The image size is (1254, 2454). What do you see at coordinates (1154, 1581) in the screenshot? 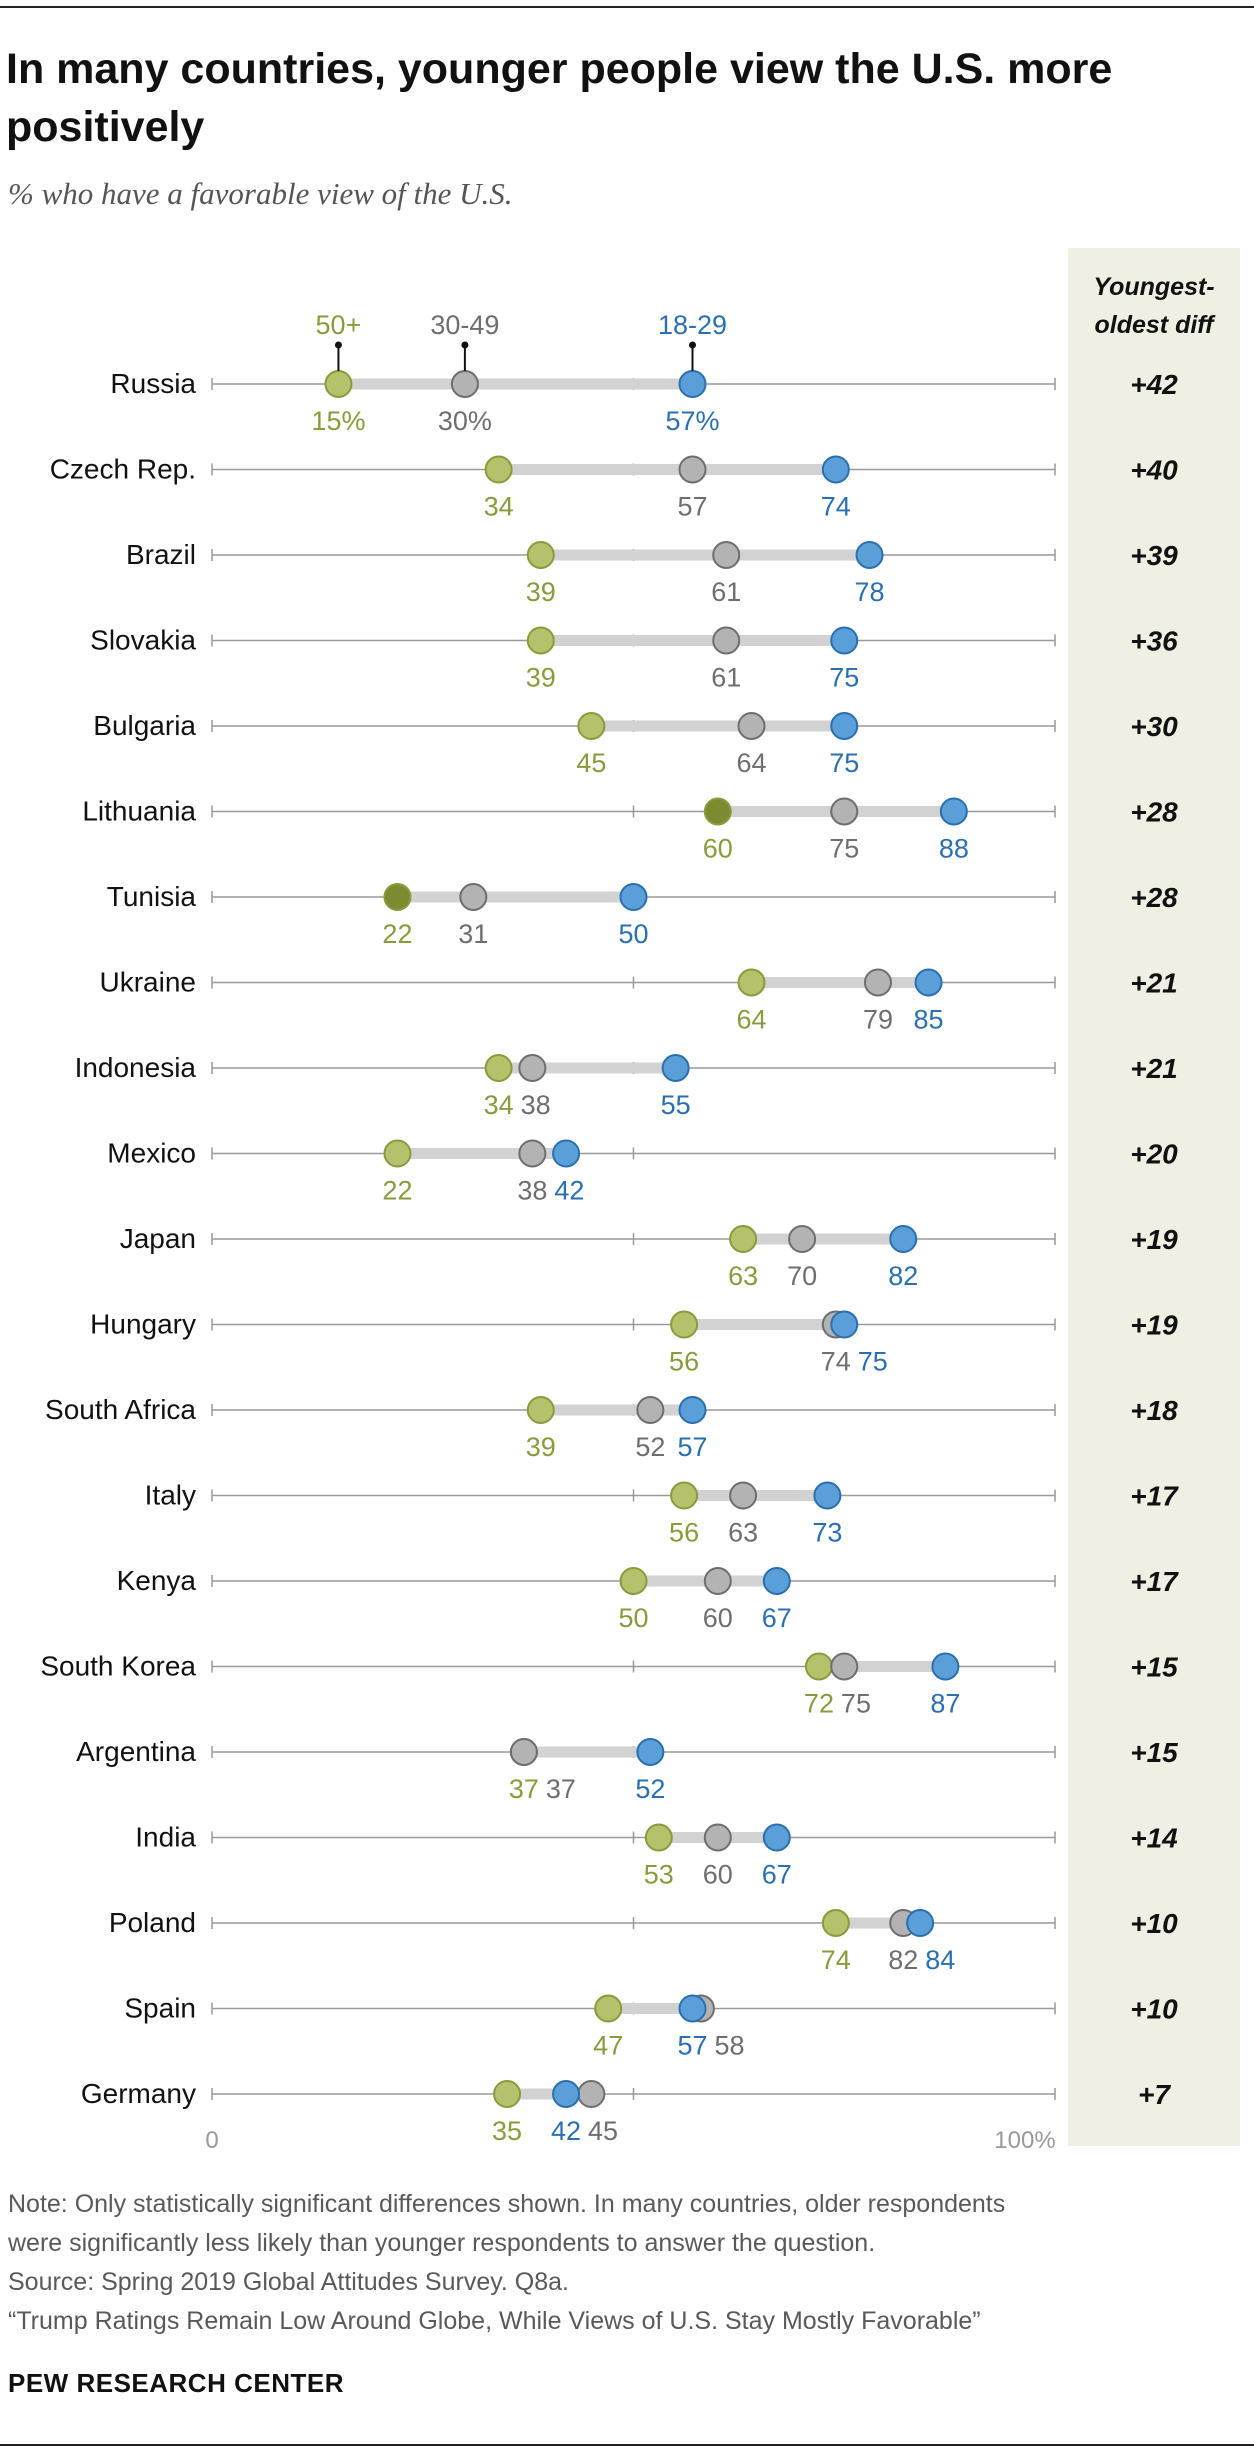
I see `diff-value: +17` at bounding box center [1154, 1581].